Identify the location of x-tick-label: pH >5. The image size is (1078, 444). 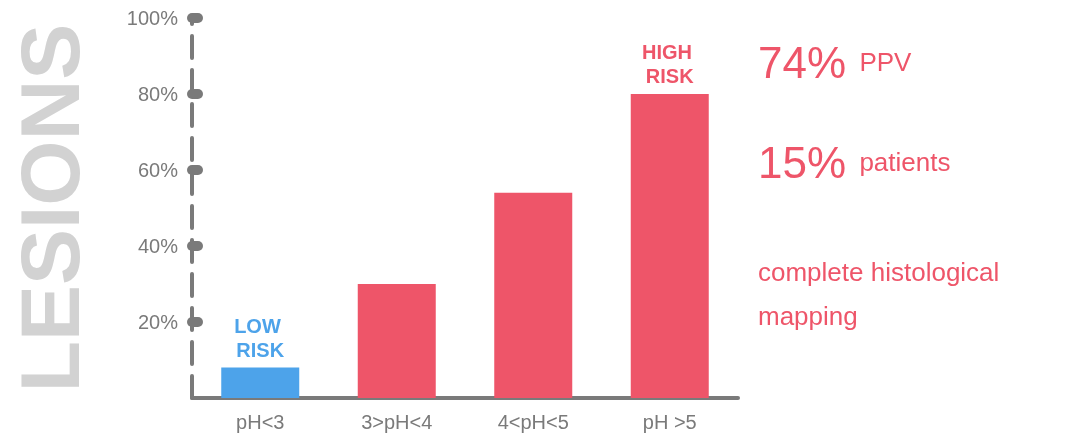
(669, 422).